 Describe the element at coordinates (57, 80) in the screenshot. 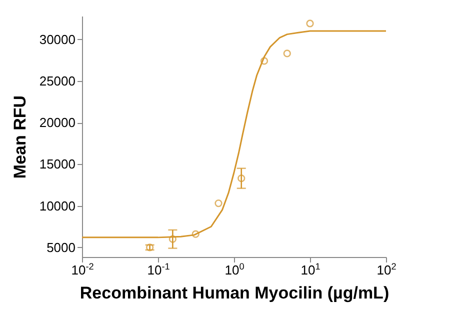

I see `y-tick-label: 25000` at that location.